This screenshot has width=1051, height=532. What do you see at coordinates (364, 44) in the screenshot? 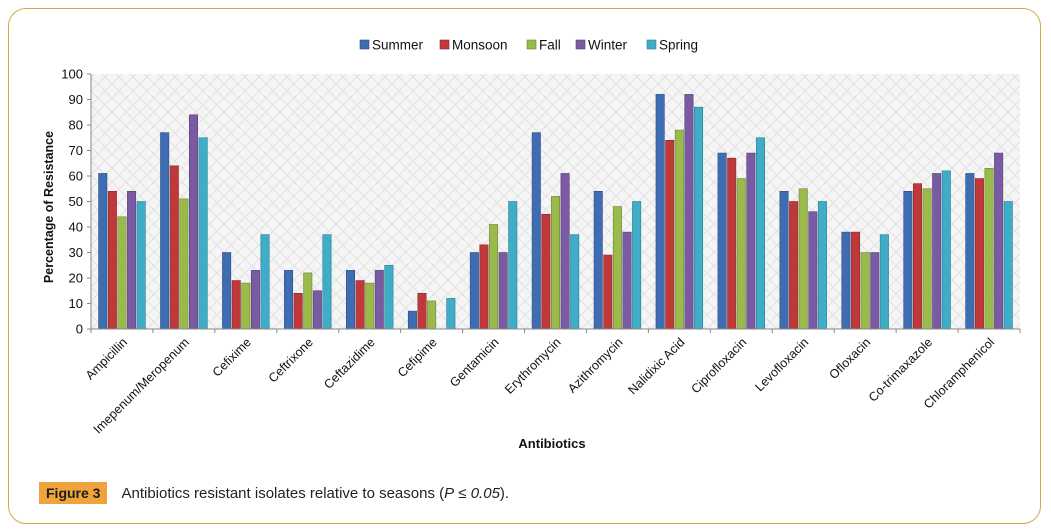
I see `legend-swatch-summer` at bounding box center [364, 44].